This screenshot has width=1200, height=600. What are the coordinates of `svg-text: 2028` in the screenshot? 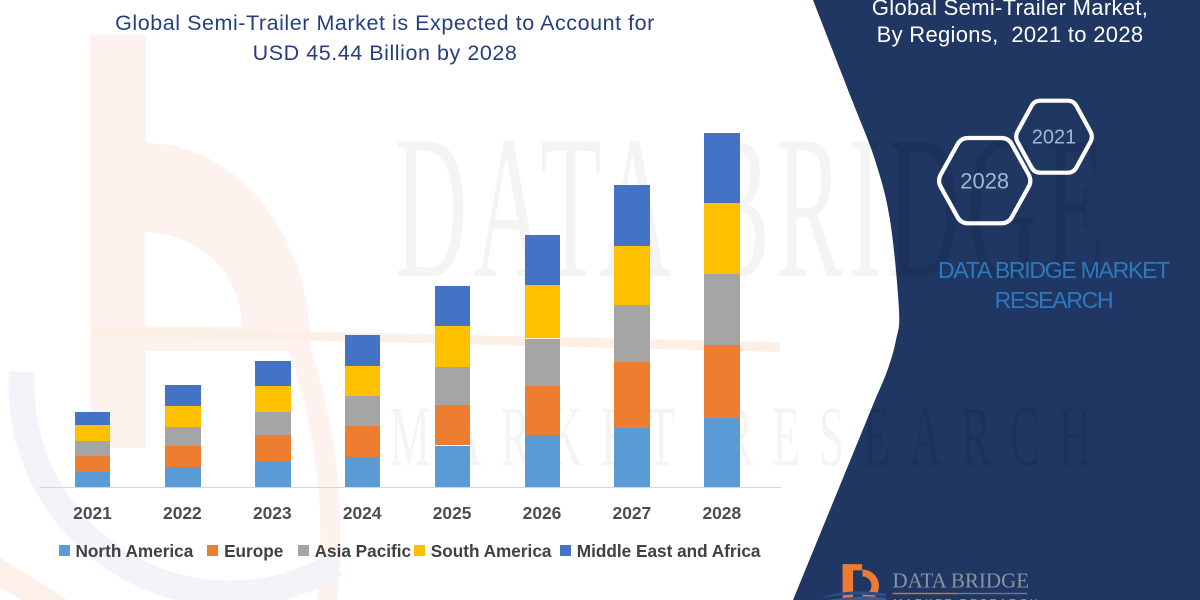 It's located at (984, 181).